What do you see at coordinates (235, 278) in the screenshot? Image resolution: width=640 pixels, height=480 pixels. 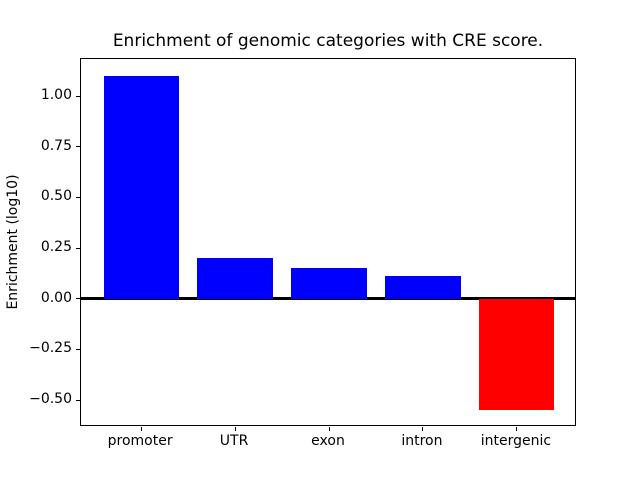 I see `bar-UTR` at bounding box center [235, 278].